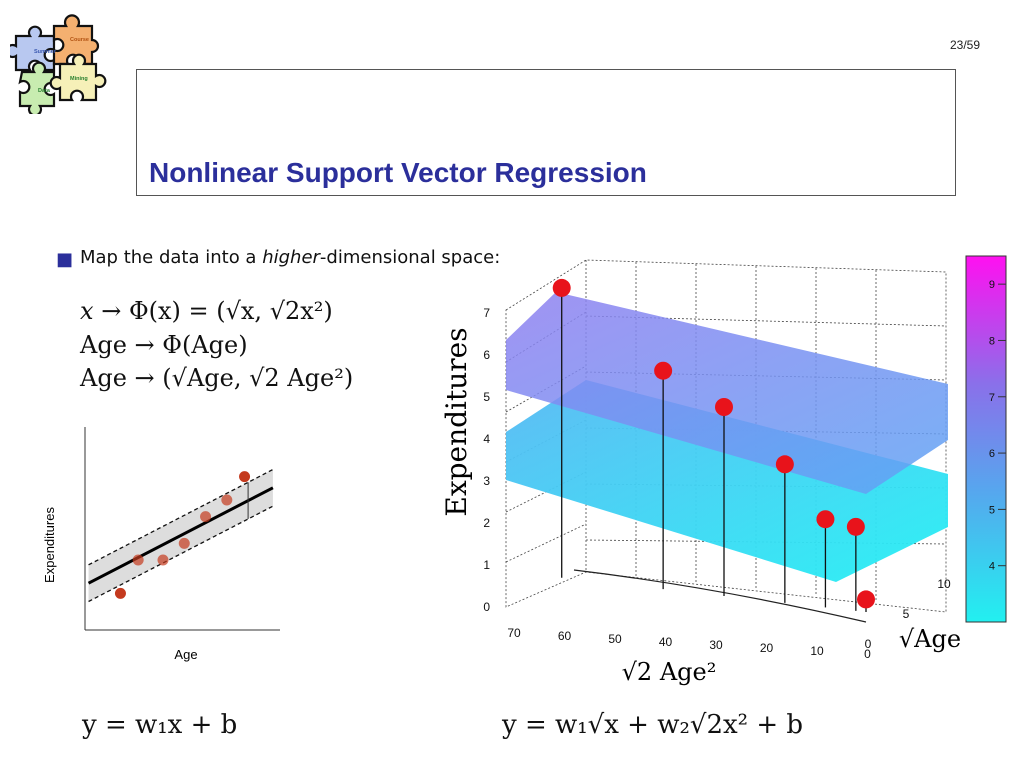 Image resolution: width=1024 pixels, height=768 pixels. What do you see at coordinates (486, 355) in the screenshot?
I see `z-tick-label: 6` at bounding box center [486, 355].